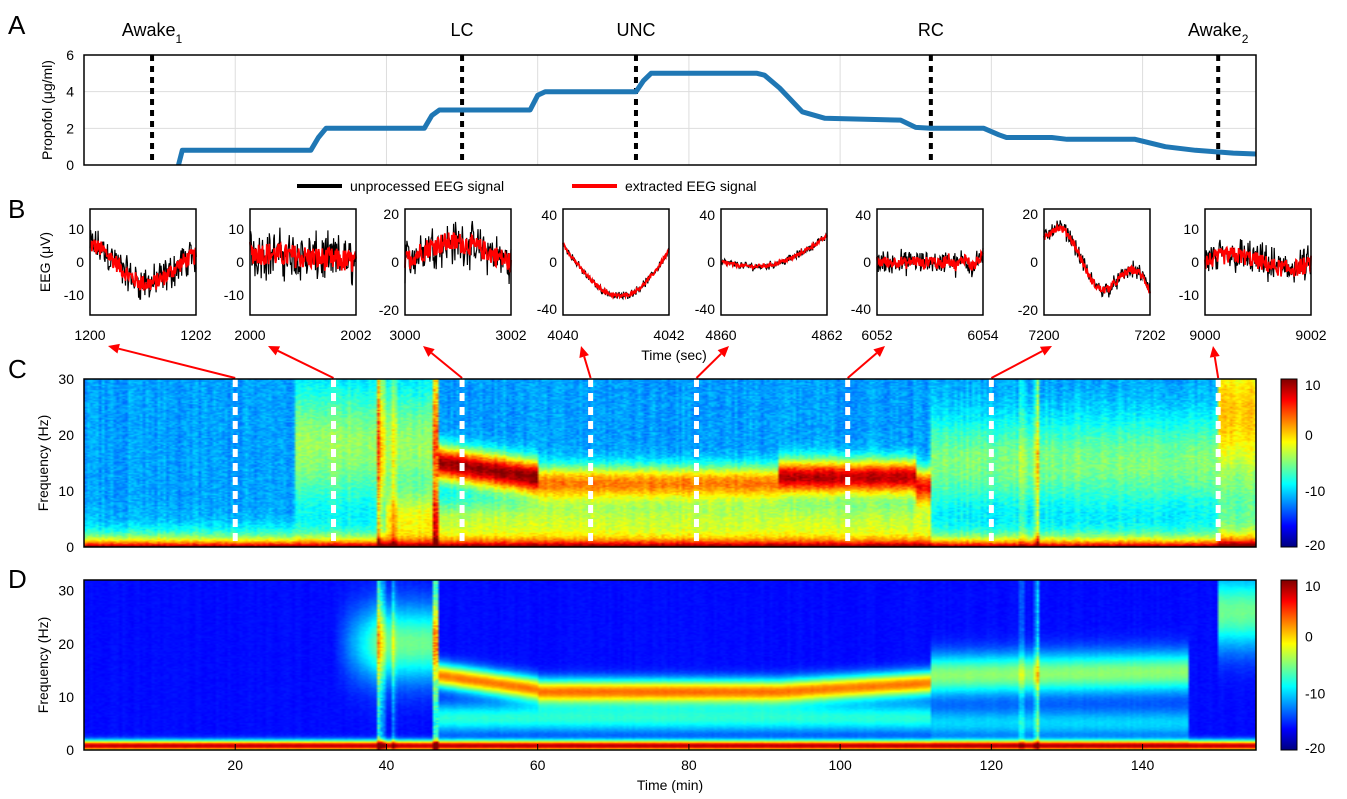 The height and width of the screenshot is (799, 1347). I want to click on panel-d-x-tick-label: 60, so click(538, 765).